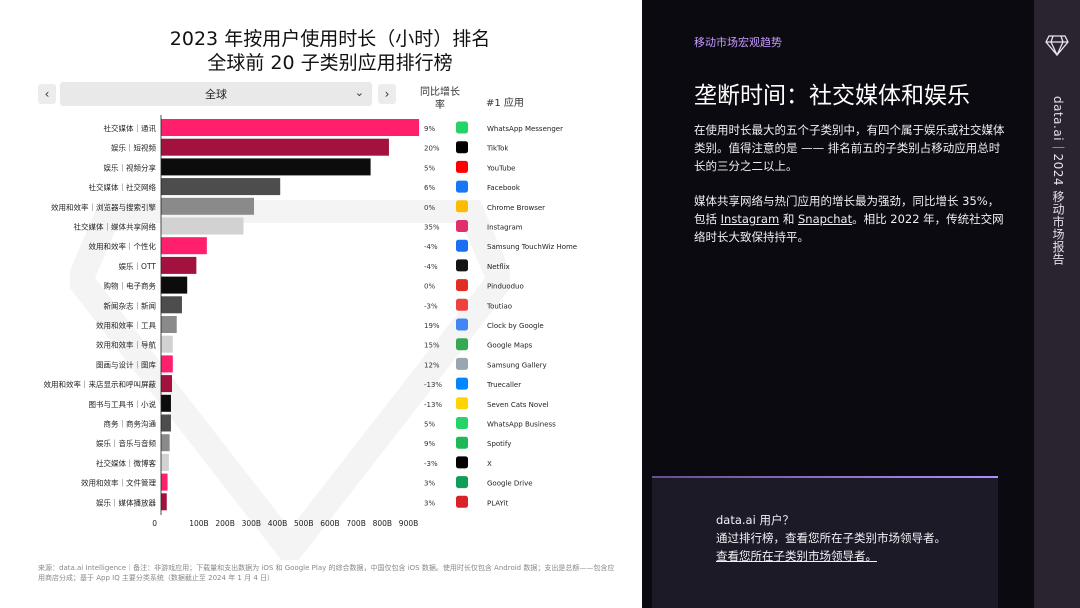 The height and width of the screenshot is (608, 1080). I want to click on category-label: 娱乐｜媒体播放器, so click(126, 502).